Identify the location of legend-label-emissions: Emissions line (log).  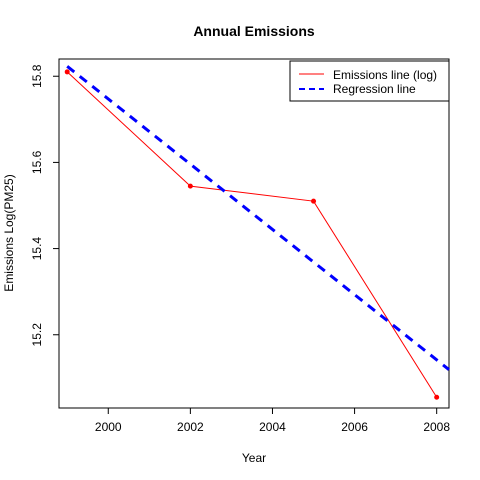
(385, 75).